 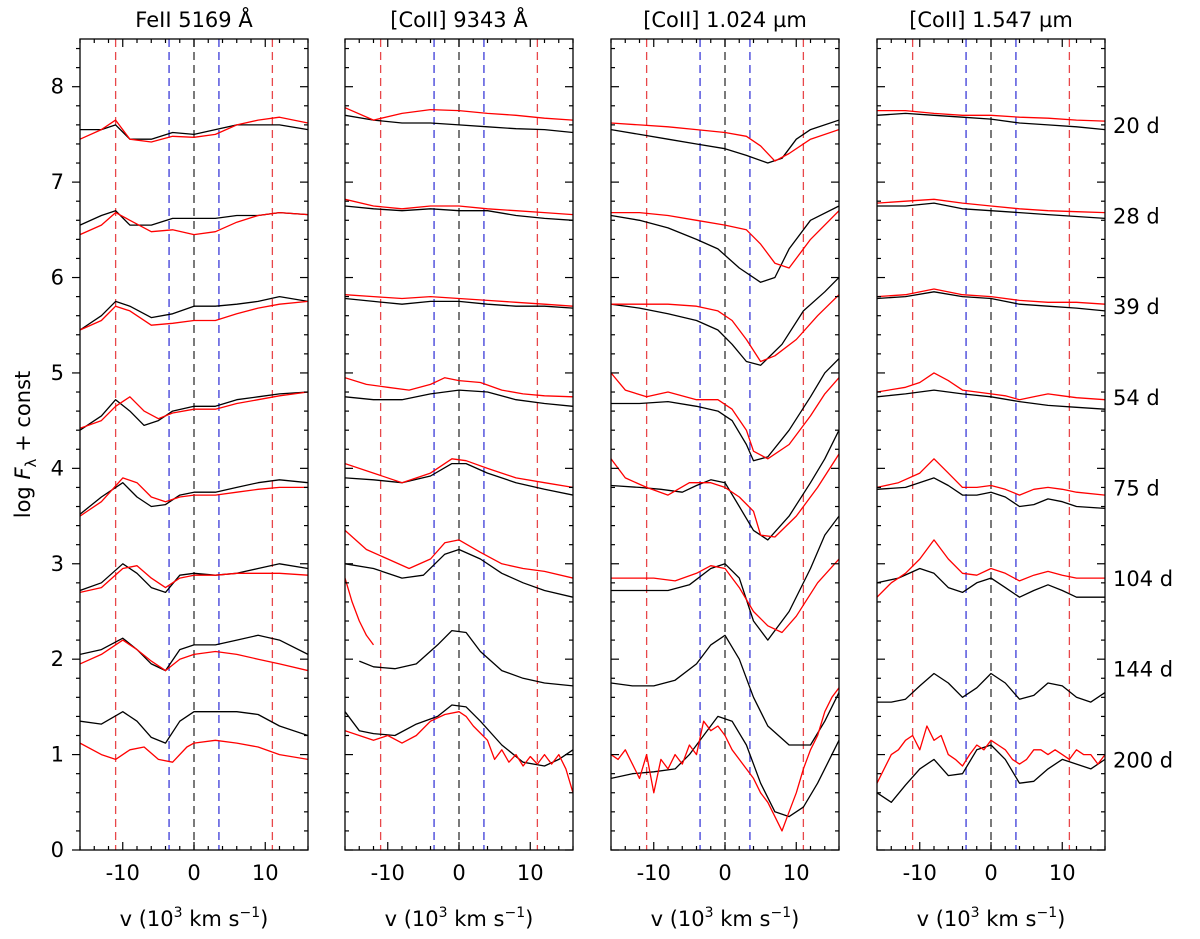 I want to click on y-tick-label: 8, so click(x=57, y=87).